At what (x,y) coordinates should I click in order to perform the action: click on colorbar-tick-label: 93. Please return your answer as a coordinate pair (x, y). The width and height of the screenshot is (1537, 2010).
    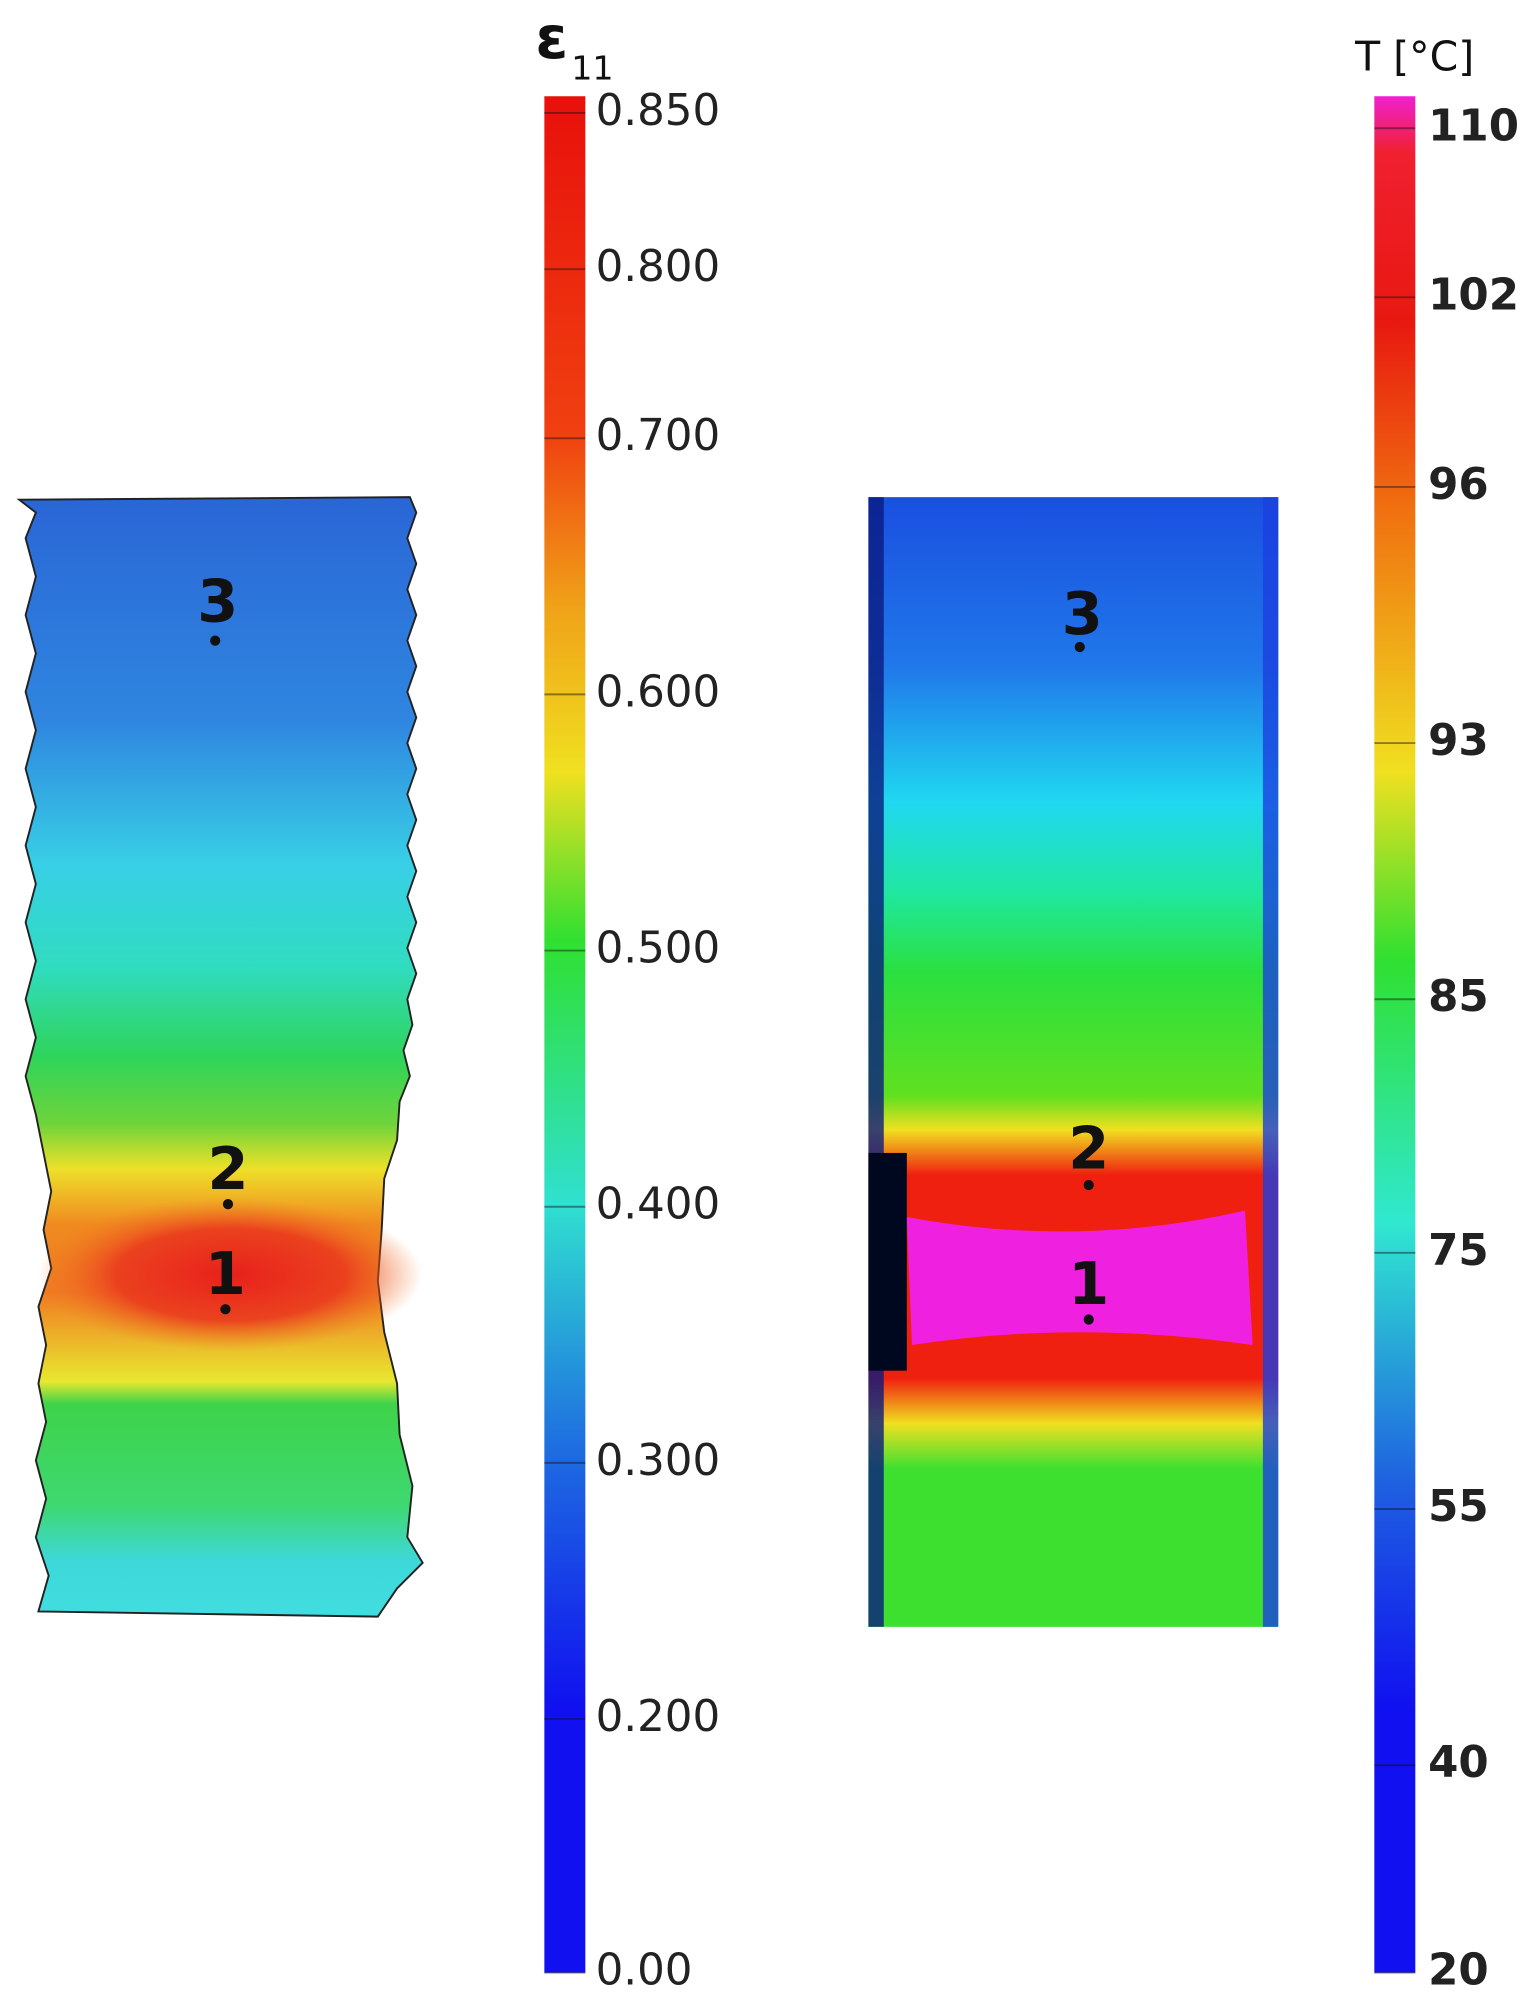
    Looking at the image, I should click on (1458, 741).